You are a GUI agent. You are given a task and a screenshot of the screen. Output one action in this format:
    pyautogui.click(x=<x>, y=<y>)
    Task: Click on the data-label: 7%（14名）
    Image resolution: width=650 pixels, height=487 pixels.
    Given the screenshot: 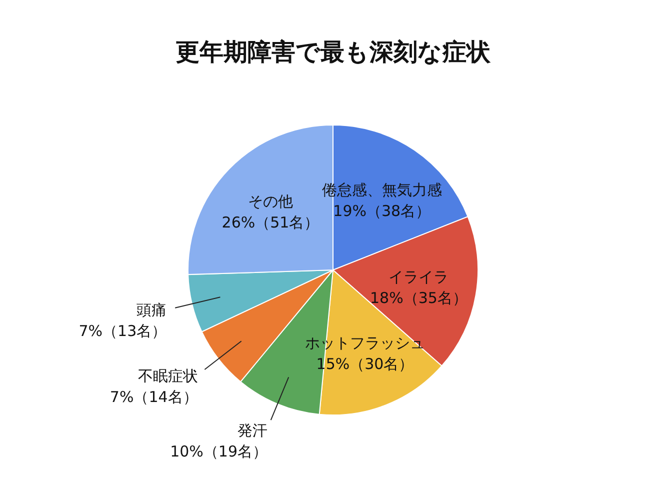 What is the action you would take?
    pyautogui.click(x=154, y=397)
    